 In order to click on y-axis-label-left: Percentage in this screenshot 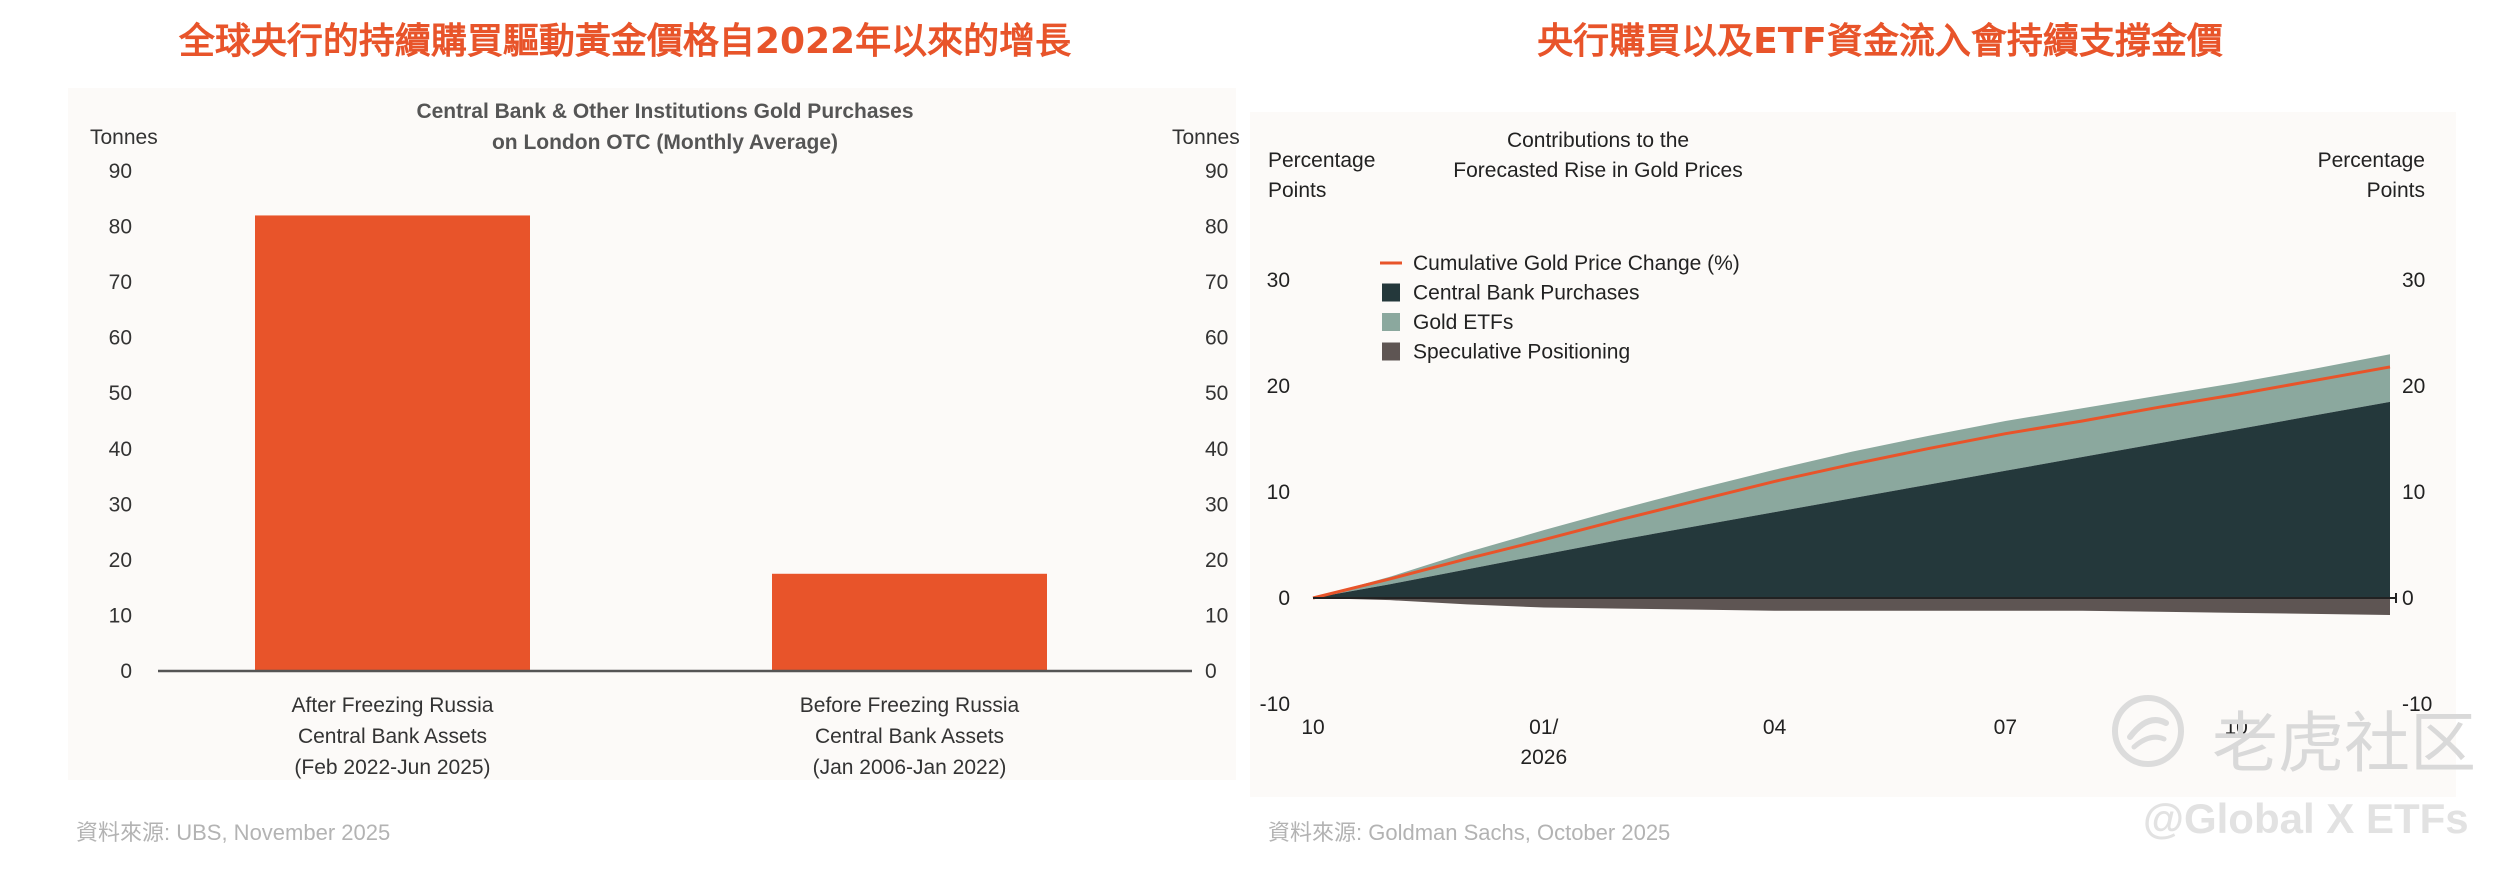, I will do `click(1321, 160)`.